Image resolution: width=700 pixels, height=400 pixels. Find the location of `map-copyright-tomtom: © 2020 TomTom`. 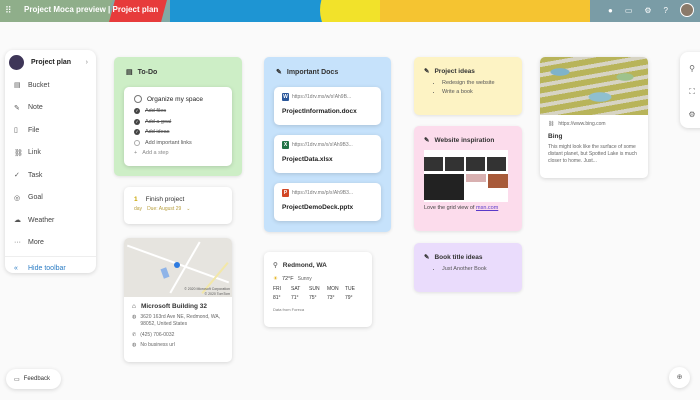

map-copyright-tomtom: © 2020 TomTom is located at coordinates (217, 294).